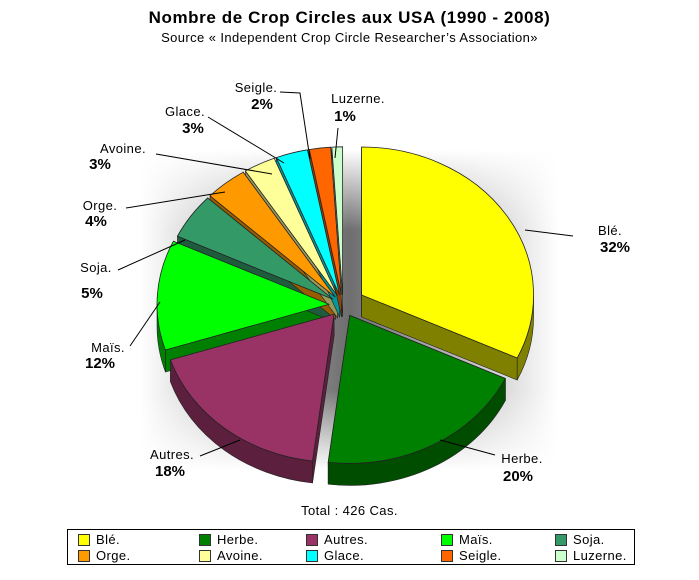 The image size is (699, 580). I want to click on legend-item-2: Autres., so click(337, 540).